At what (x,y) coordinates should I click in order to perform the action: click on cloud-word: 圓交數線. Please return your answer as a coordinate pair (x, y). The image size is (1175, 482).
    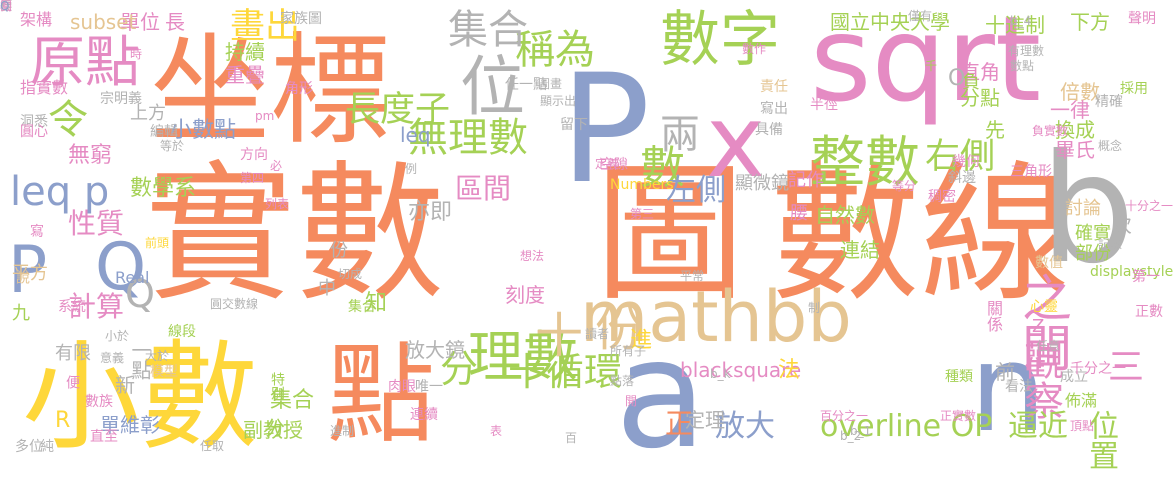
    Looking at the image, I should click on (234, 304).